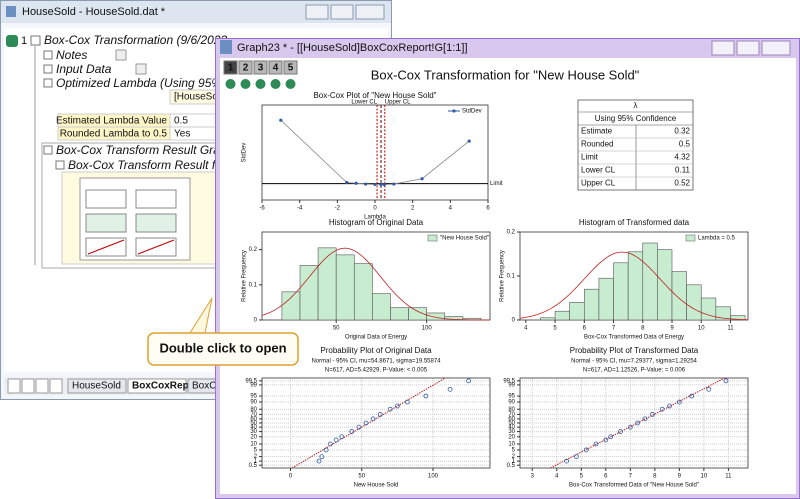  Describe the element at coordinates (682, 131) in the screenshot. I see `table-row-value: 0.32` at that location.